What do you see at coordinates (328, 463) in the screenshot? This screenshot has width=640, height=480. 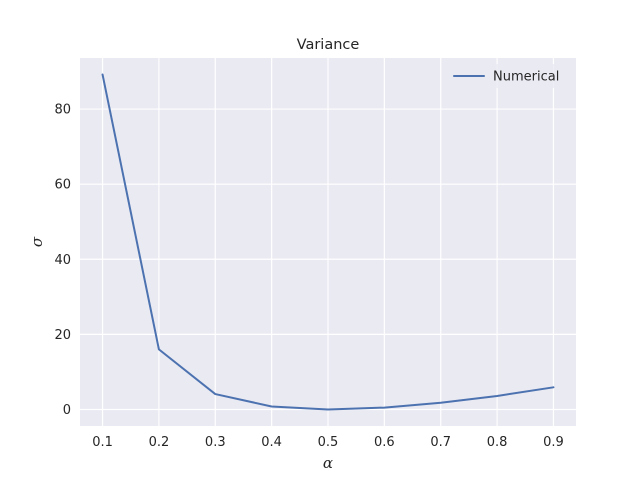 I see `x-axis-label: α` at bounding box center [328, 463].